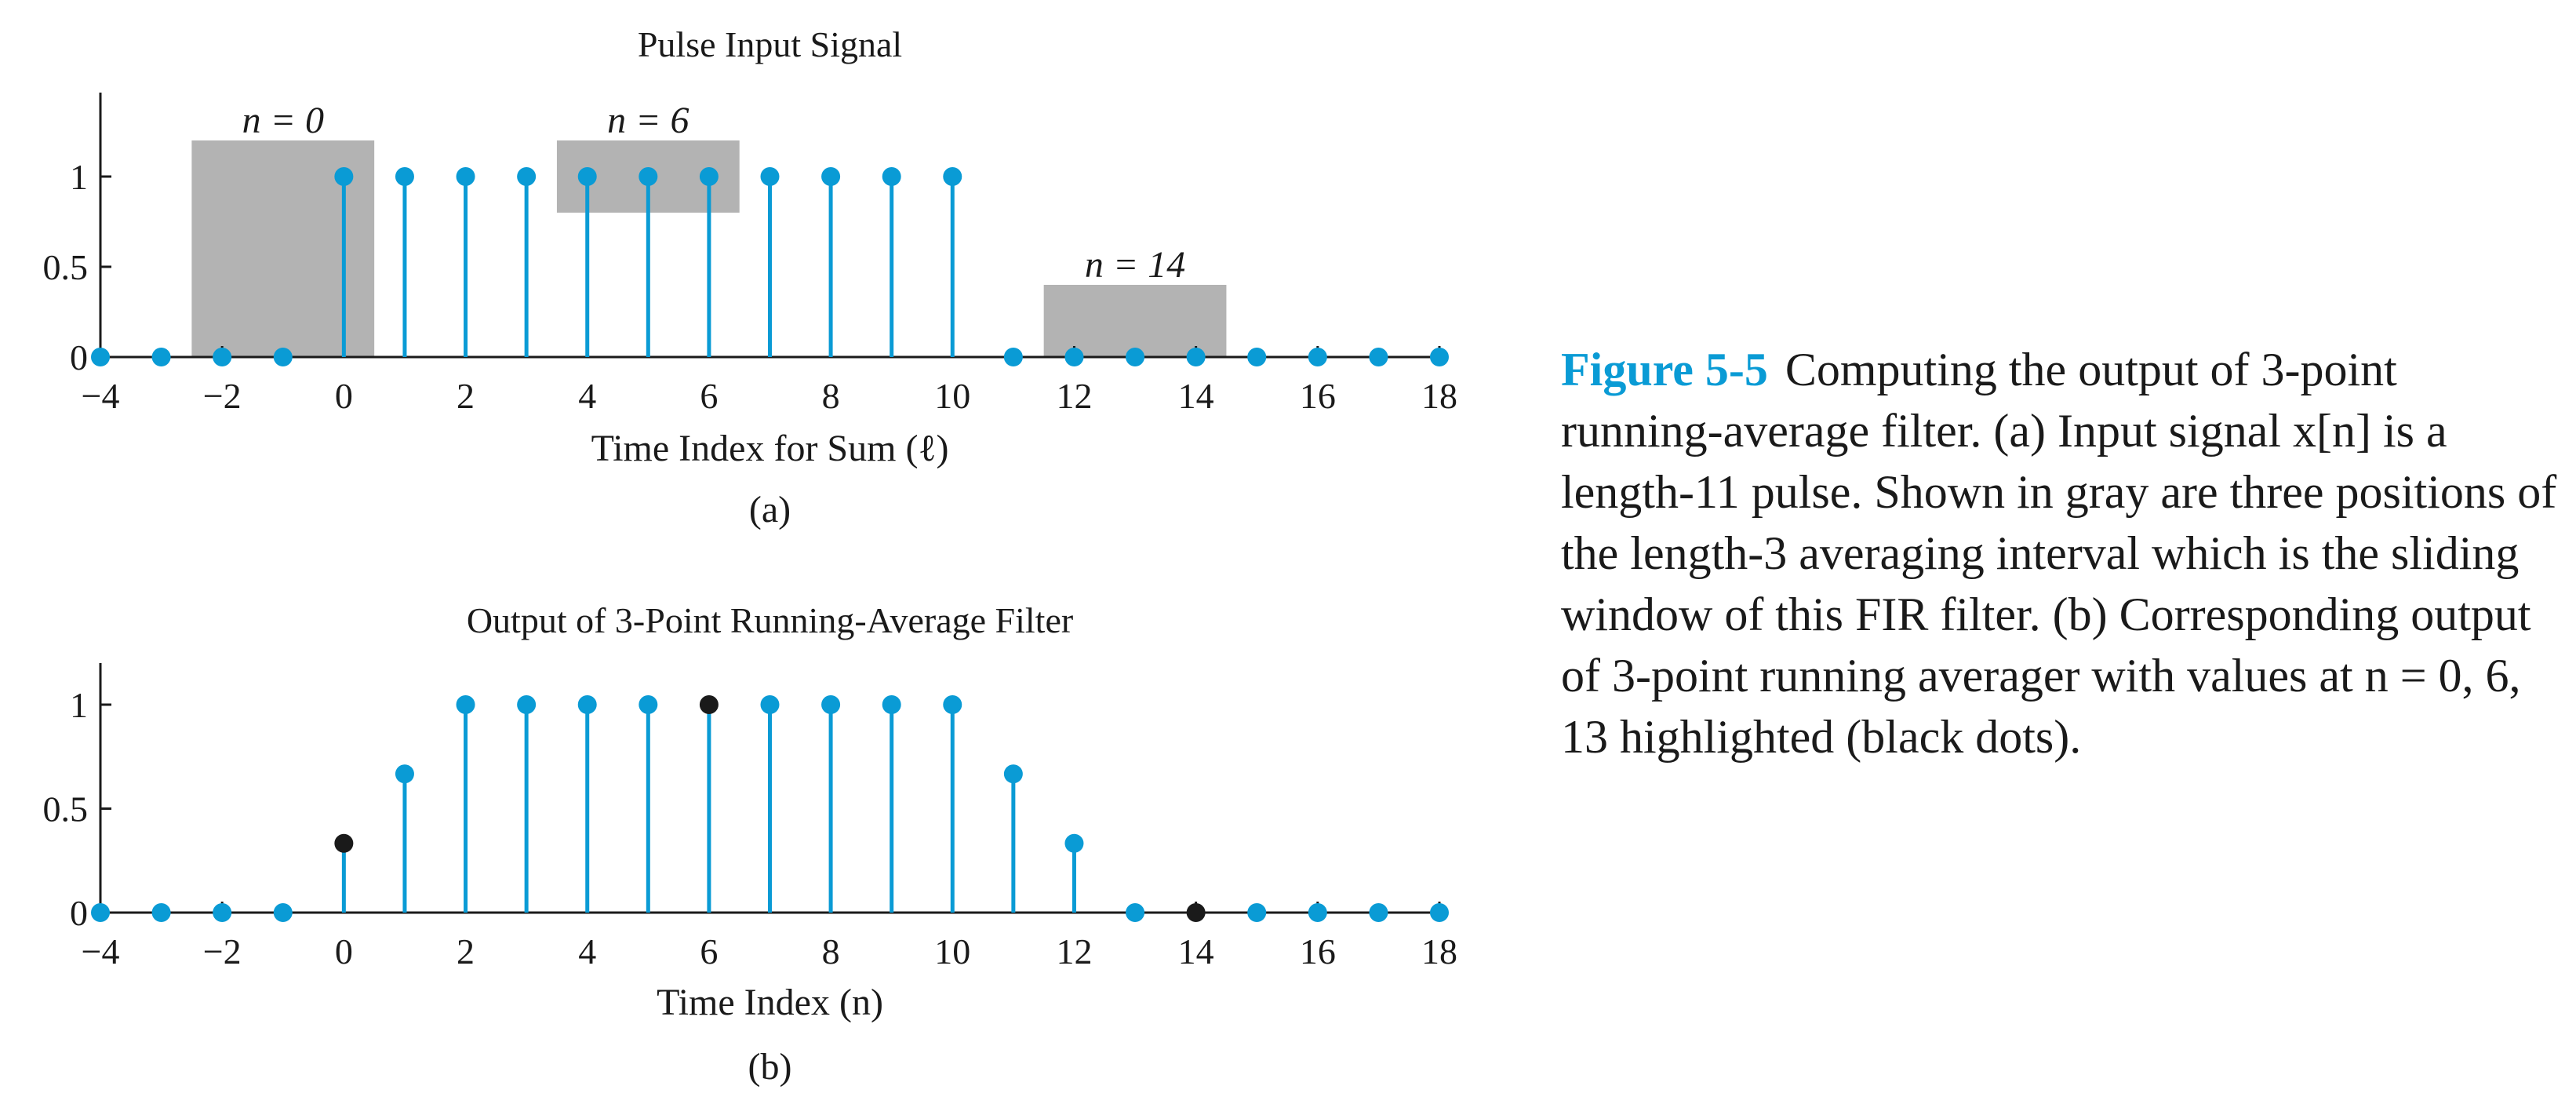 The height and width of the screenshot is (1097, 2576). I want to click on chart-title: Pulse Input Signal, so click(770, 44).